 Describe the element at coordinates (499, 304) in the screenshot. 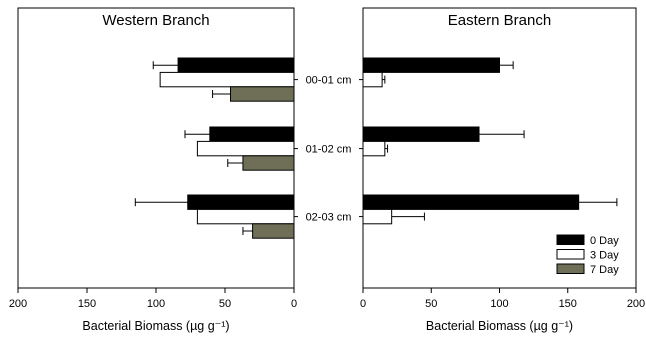

I see `eastern-x-tick-label: 100` at that location.